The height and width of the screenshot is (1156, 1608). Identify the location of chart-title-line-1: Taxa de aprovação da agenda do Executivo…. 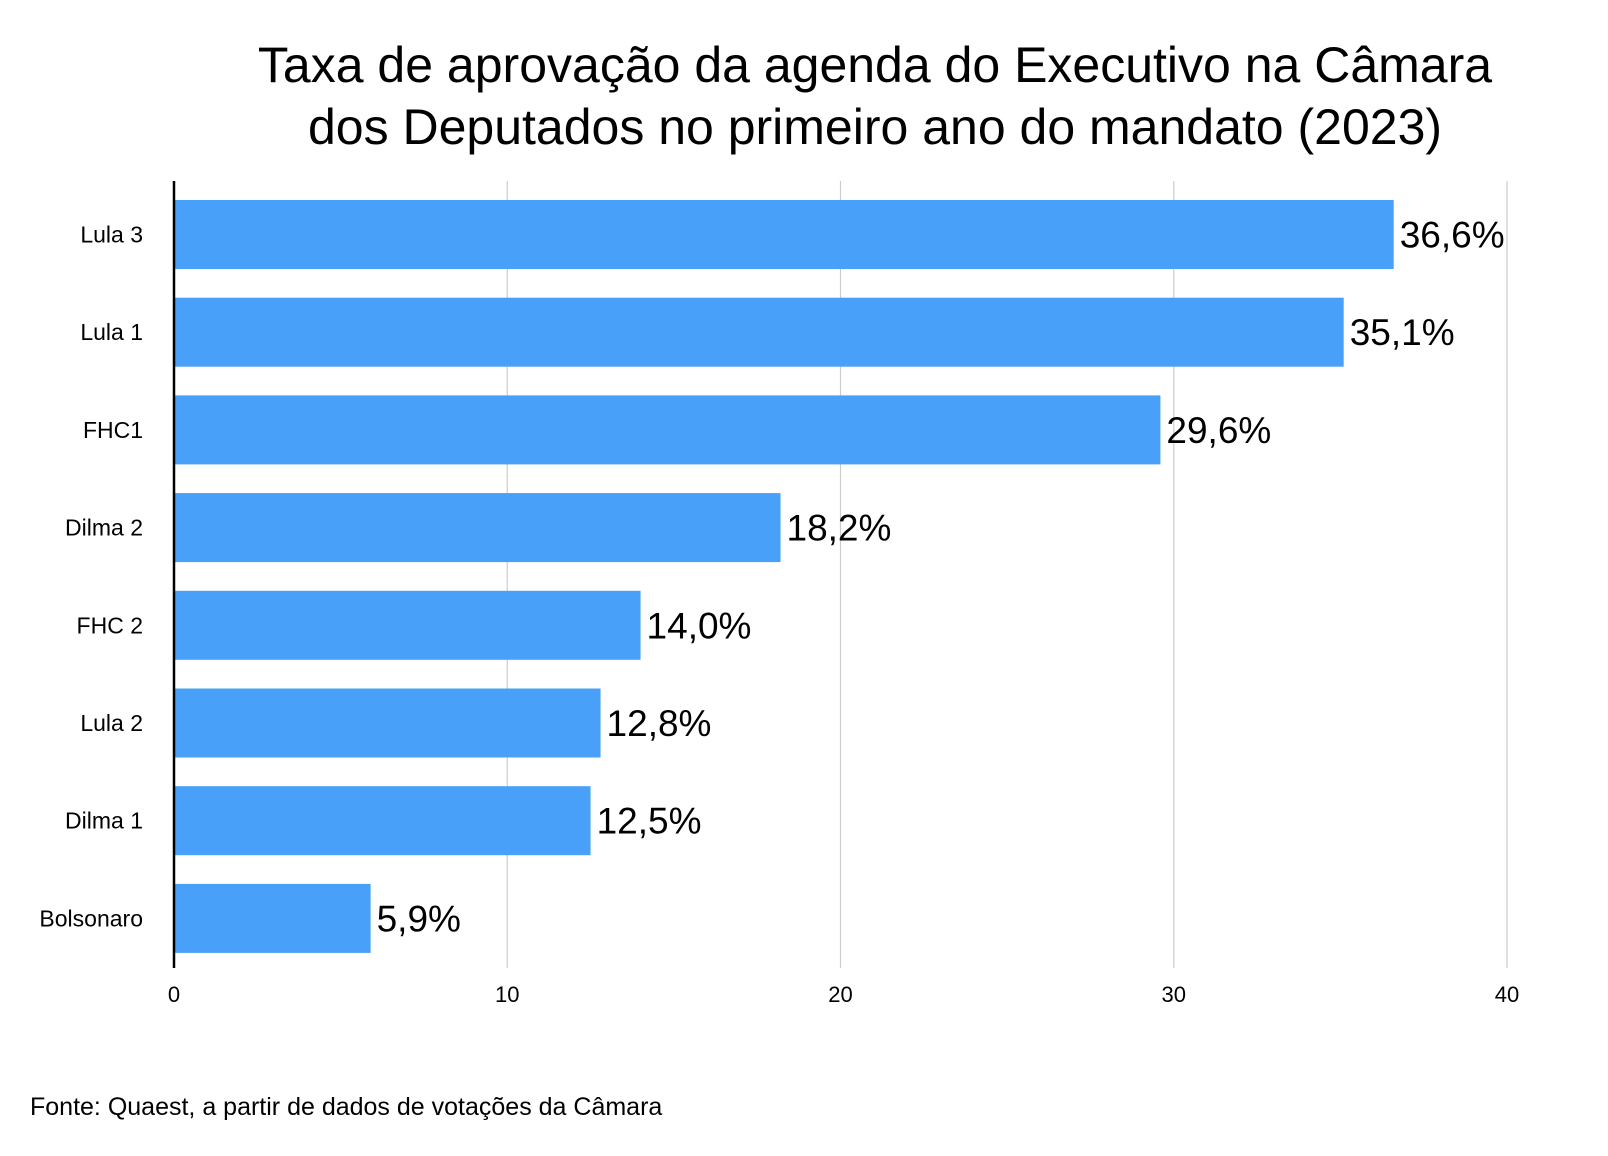
(875, 65).